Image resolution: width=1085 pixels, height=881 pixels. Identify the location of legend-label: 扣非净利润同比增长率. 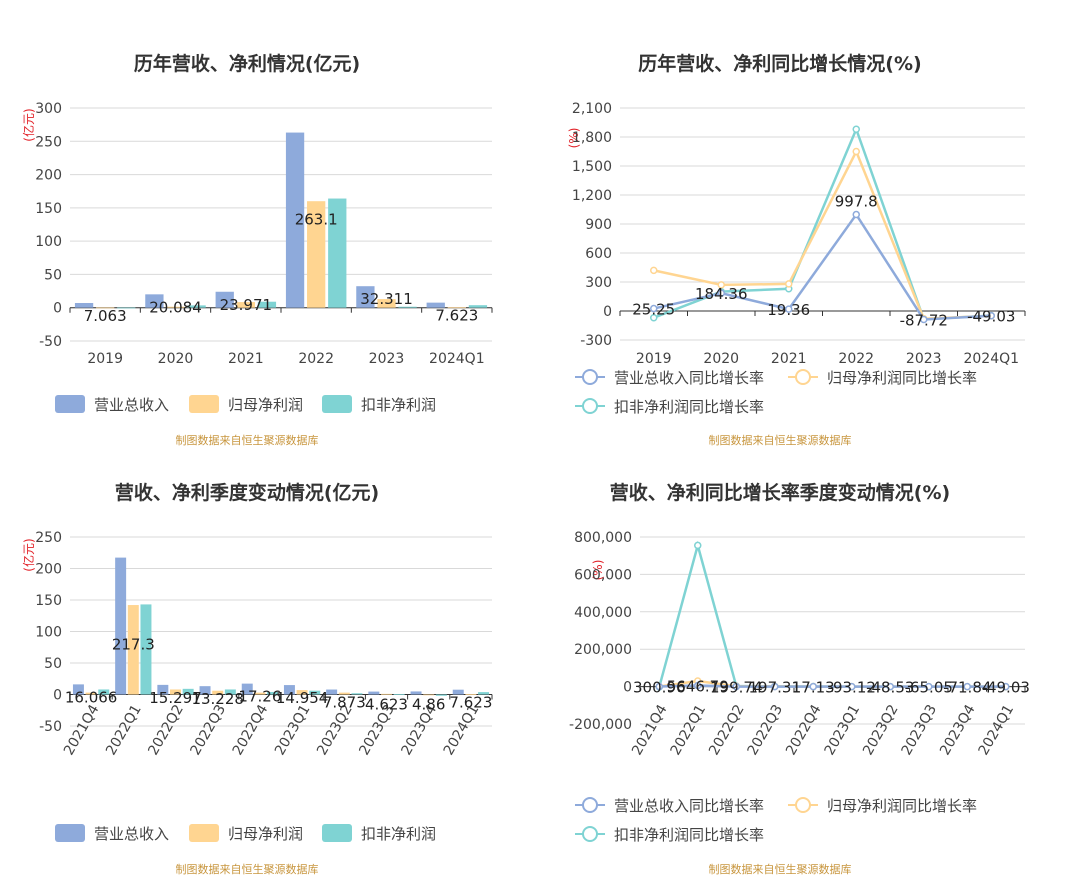
(689, 407).